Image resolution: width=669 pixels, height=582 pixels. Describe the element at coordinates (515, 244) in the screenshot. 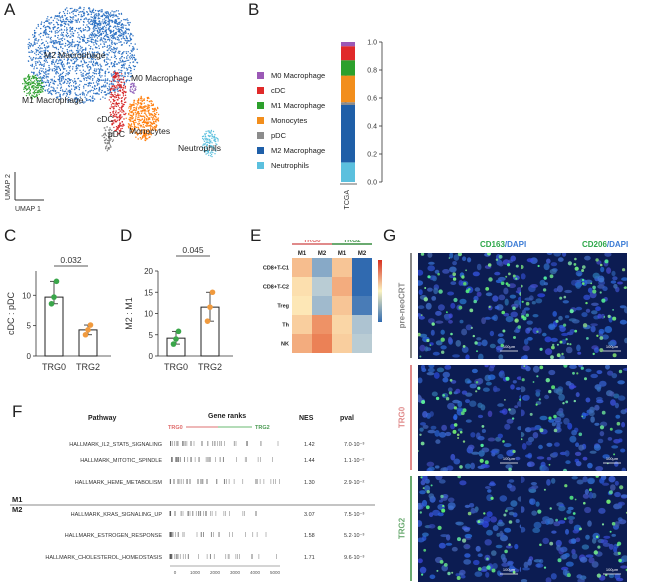

I see `if-col1-suffix: /DAPI` at that location.